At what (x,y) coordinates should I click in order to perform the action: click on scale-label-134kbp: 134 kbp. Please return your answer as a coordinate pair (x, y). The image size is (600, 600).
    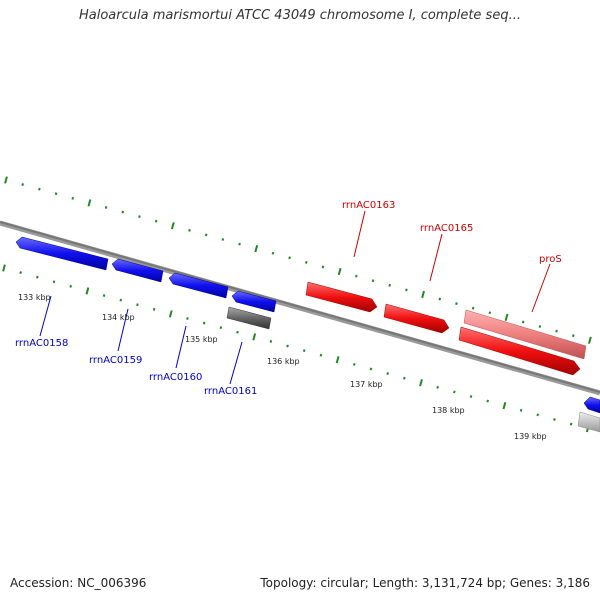
    Looking at the image, I should click on (118, 317).